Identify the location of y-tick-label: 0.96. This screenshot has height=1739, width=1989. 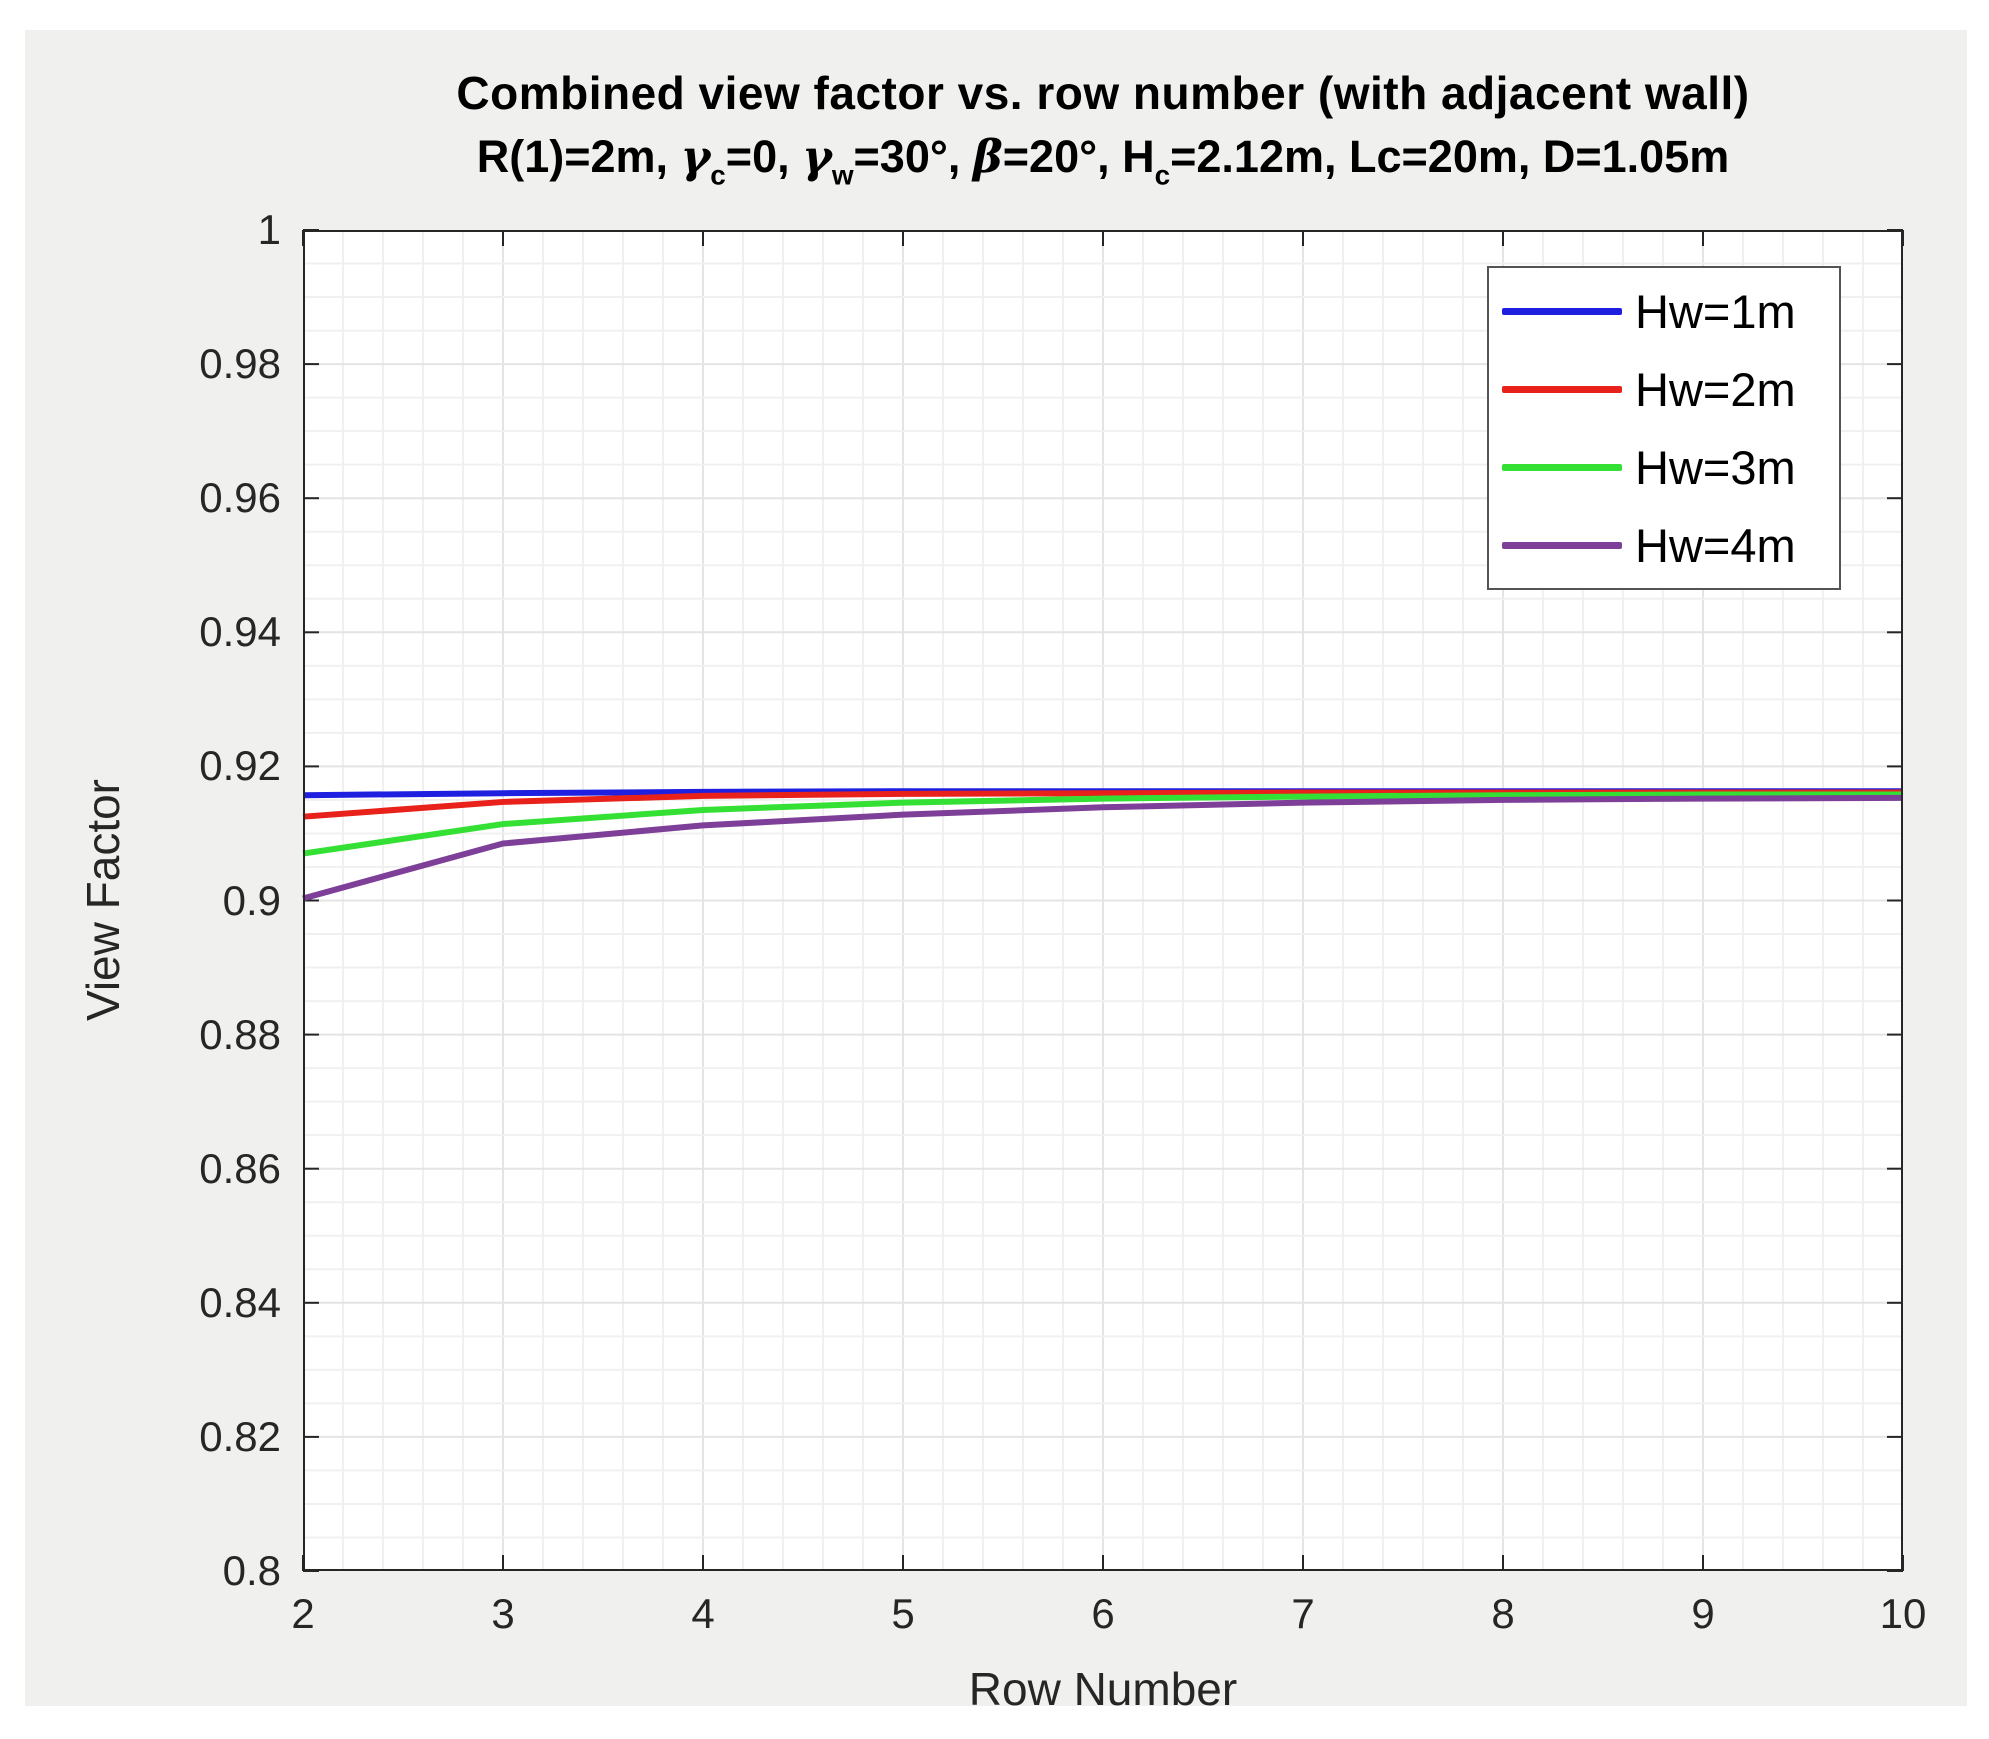
(240, 498).